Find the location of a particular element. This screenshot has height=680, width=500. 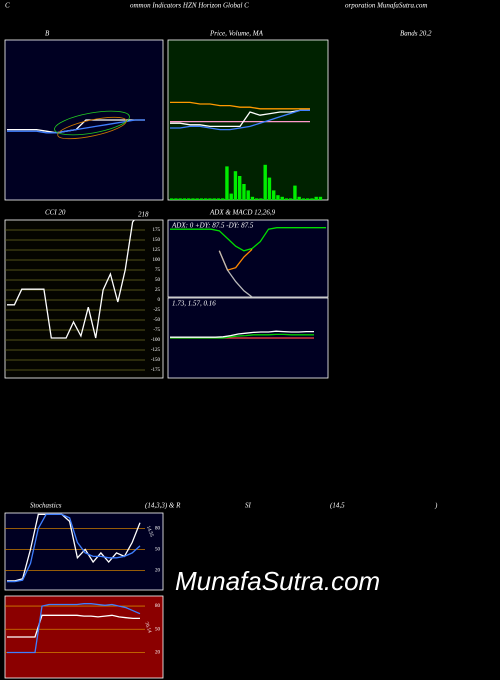

y-tick-label: -75 is located at coordinates (156, 330).